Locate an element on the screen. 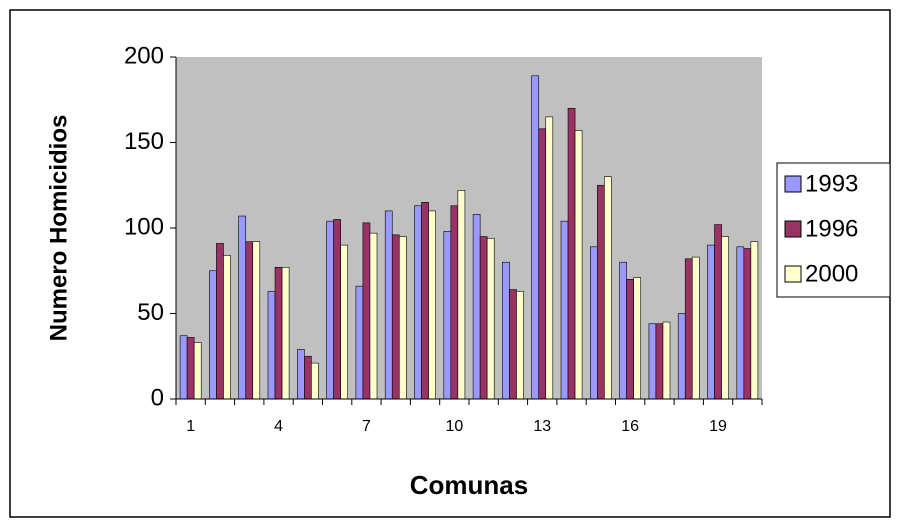  x-tick-label: 13 is located at coordinates (542, 426).